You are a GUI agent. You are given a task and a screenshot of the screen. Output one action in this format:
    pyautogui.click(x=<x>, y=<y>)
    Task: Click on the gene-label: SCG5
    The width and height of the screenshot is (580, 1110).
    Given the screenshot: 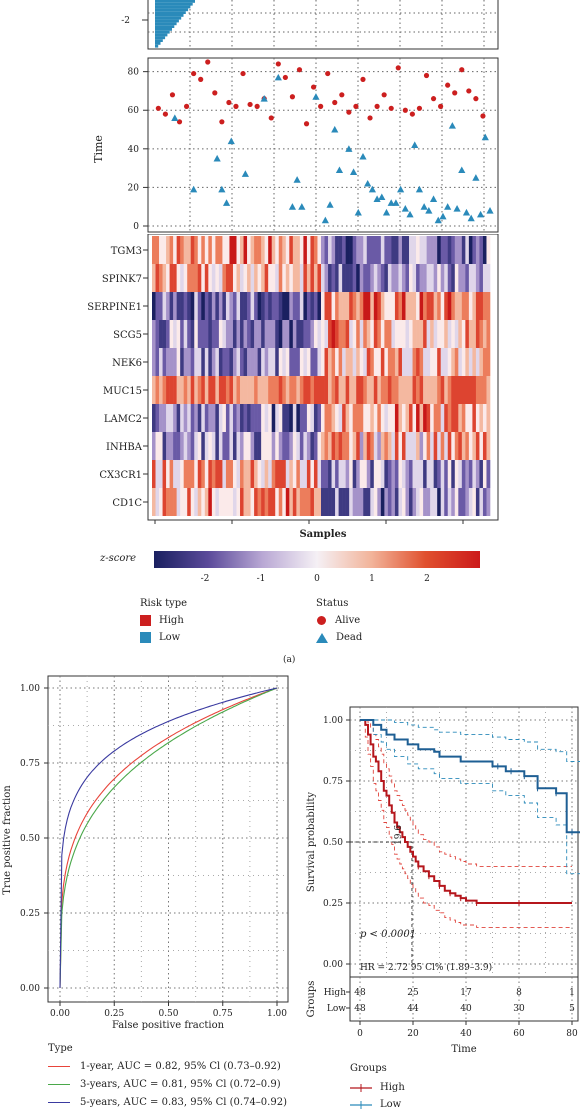 What is the action you would take?
    pyautogui.click(x=127, y=335)
    